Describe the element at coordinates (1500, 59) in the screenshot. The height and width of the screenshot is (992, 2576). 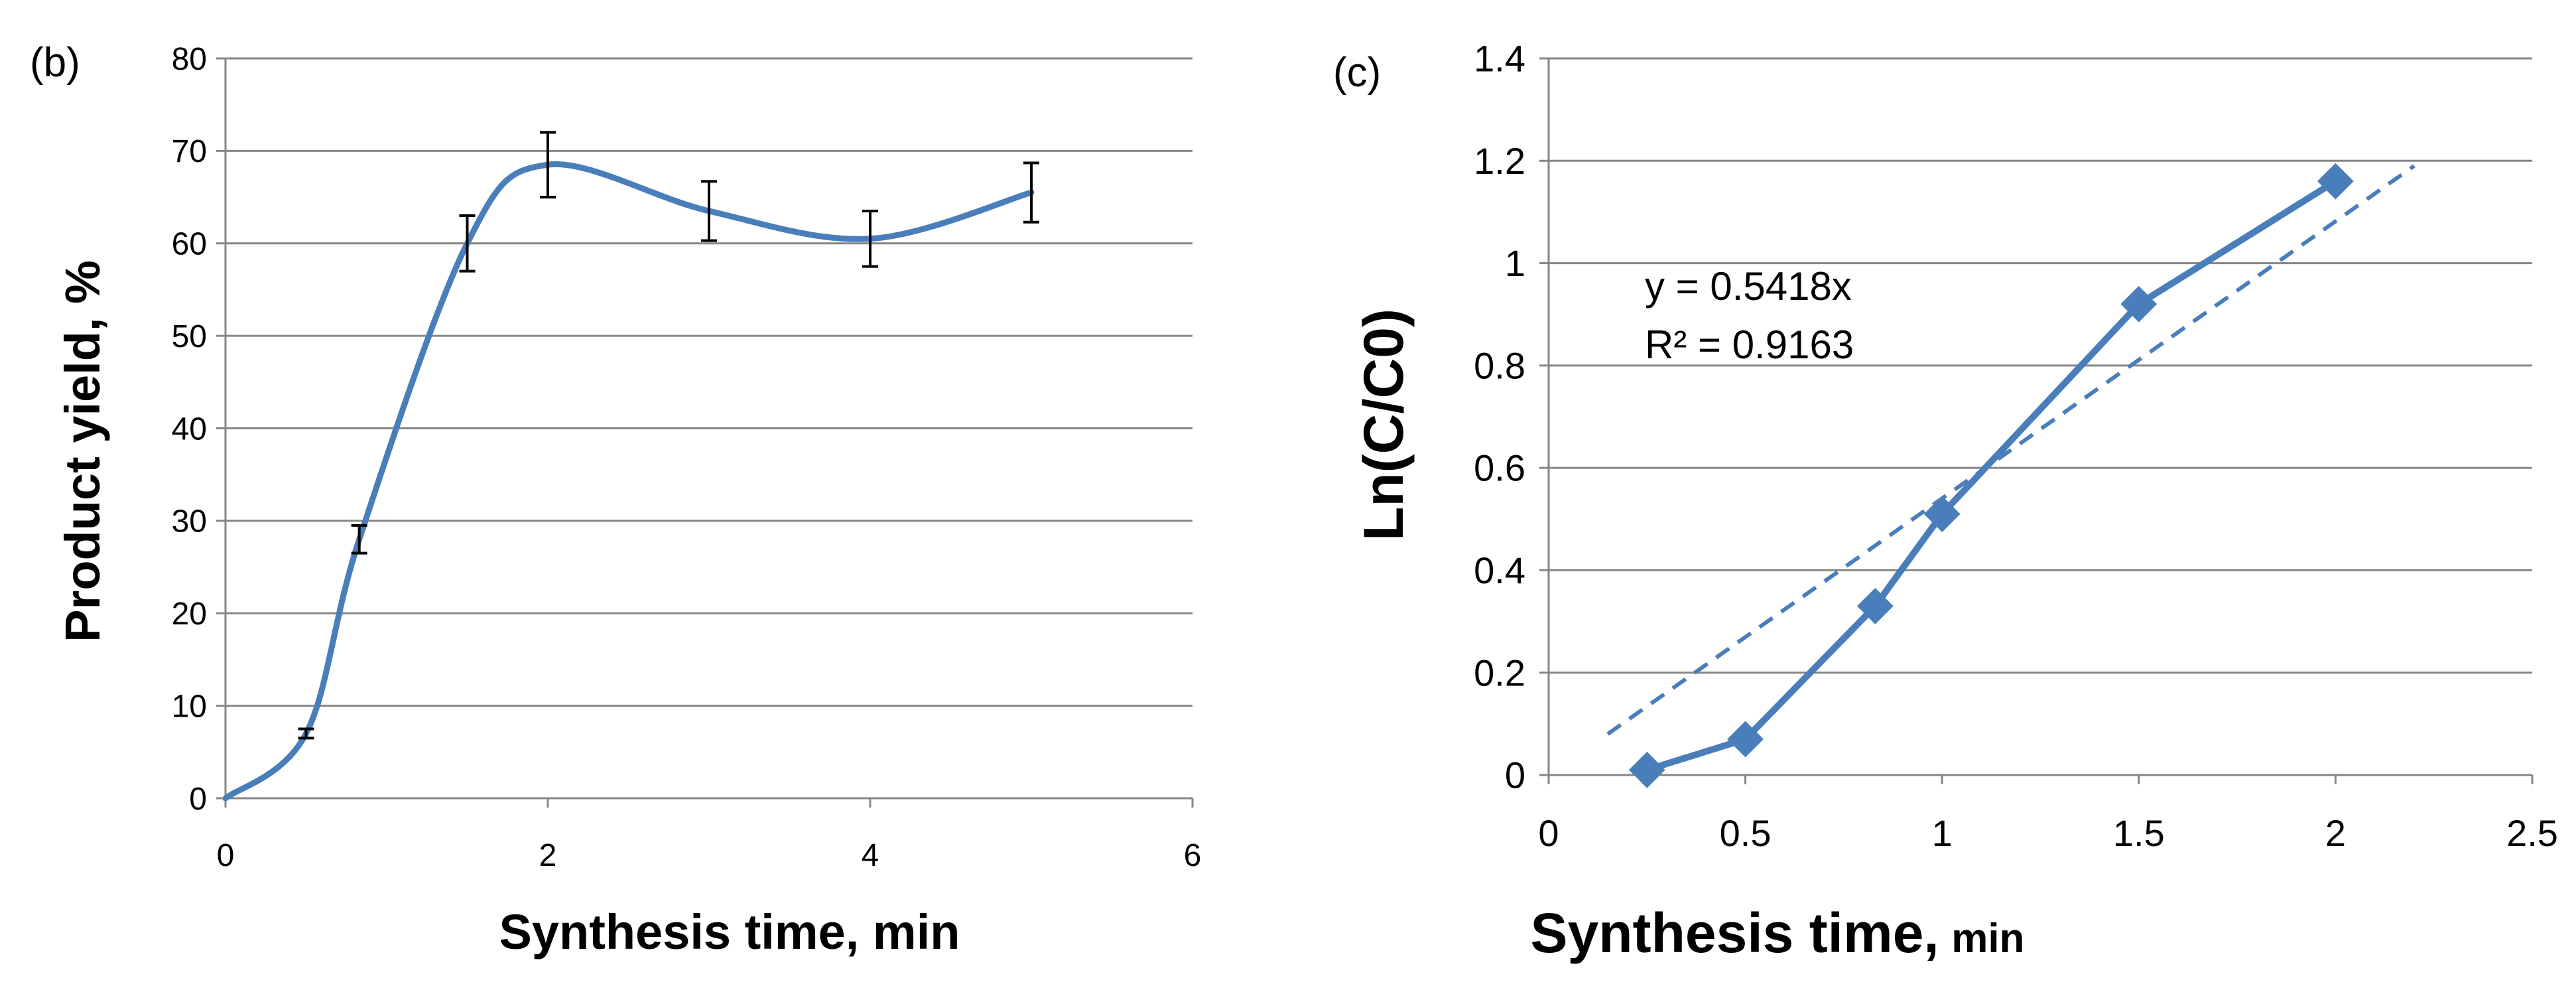
I see `y-tick-label: 1.4` at that location.